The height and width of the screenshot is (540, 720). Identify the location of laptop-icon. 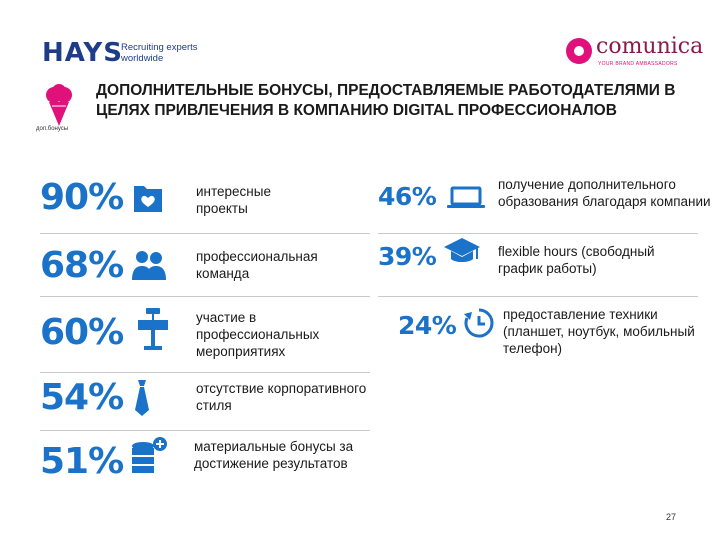
(466, 197).